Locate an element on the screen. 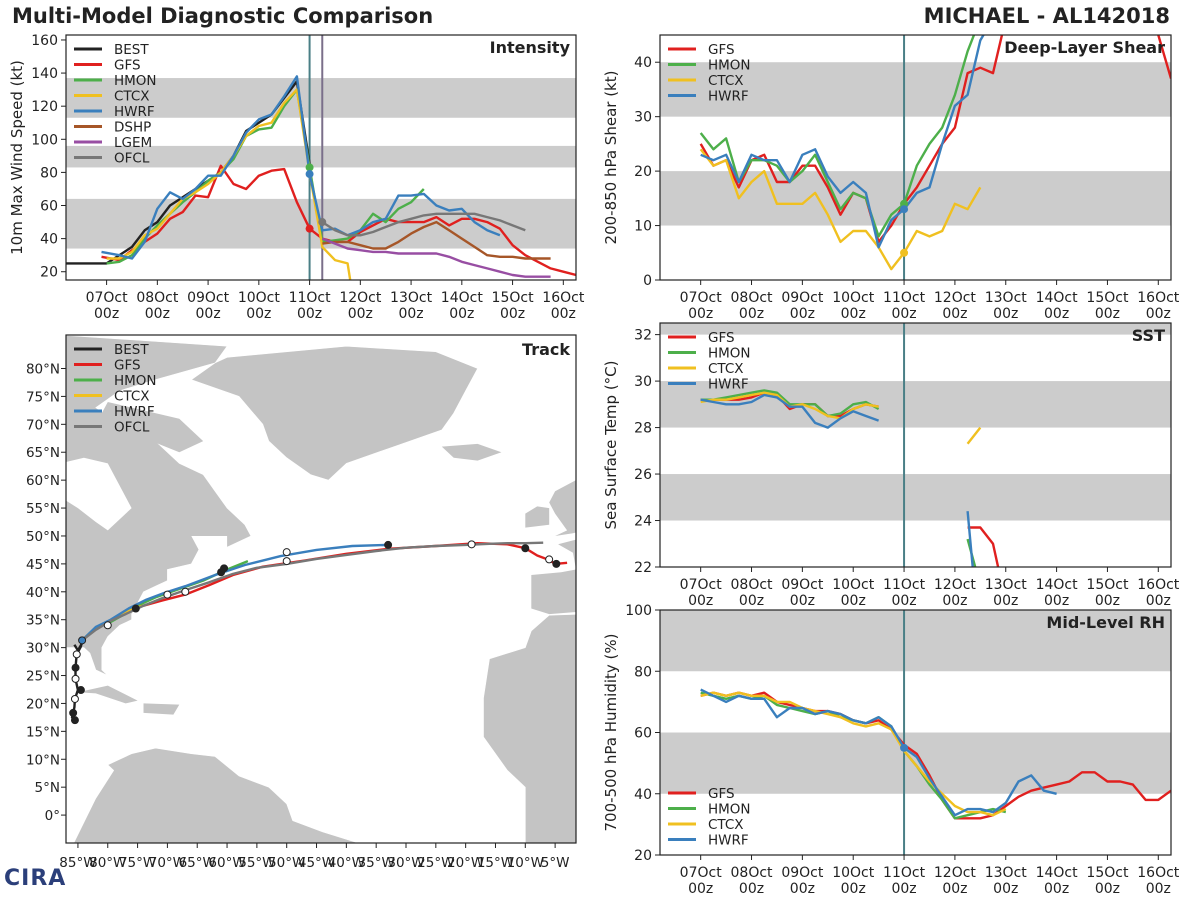 The image size is (1200, 900). lat-tick-label: 55°N is located at coordinates (43, 509).